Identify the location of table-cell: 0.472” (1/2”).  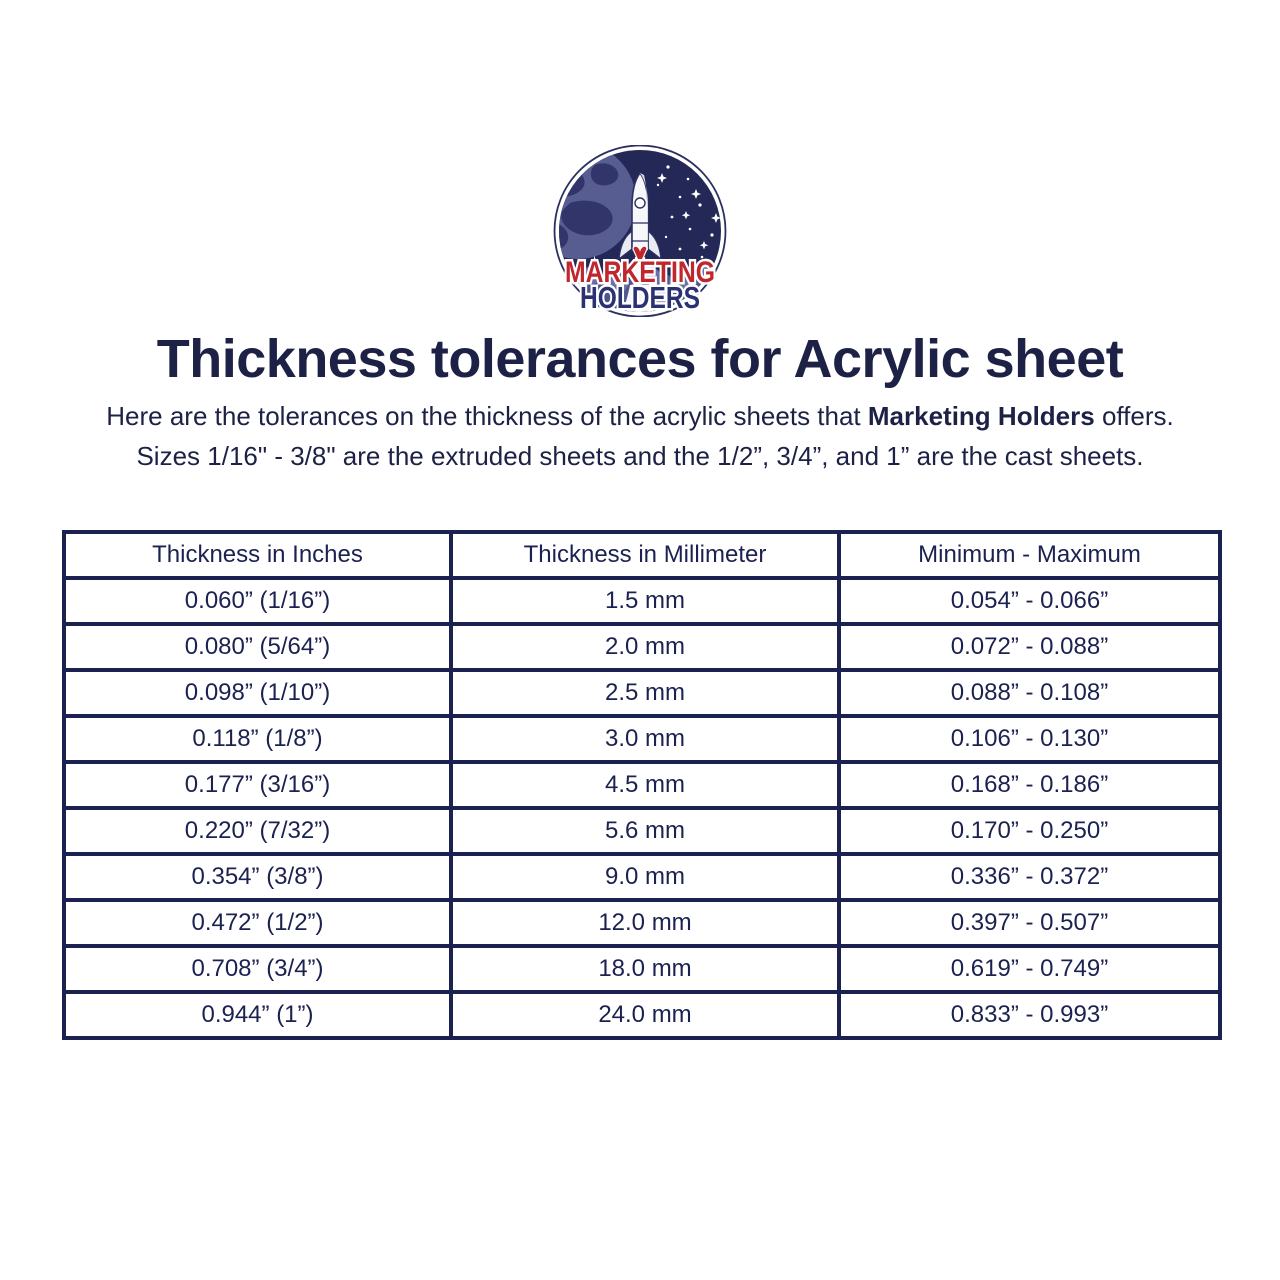
(257, 923).